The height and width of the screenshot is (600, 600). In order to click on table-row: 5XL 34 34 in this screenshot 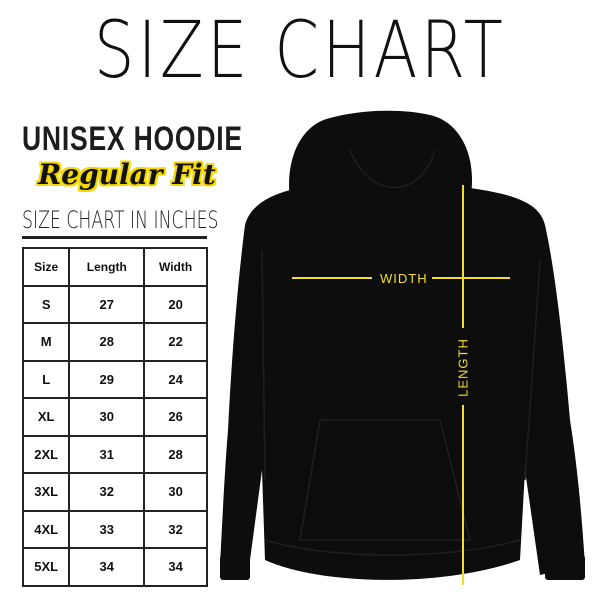, I will do `click(114, 567)`.